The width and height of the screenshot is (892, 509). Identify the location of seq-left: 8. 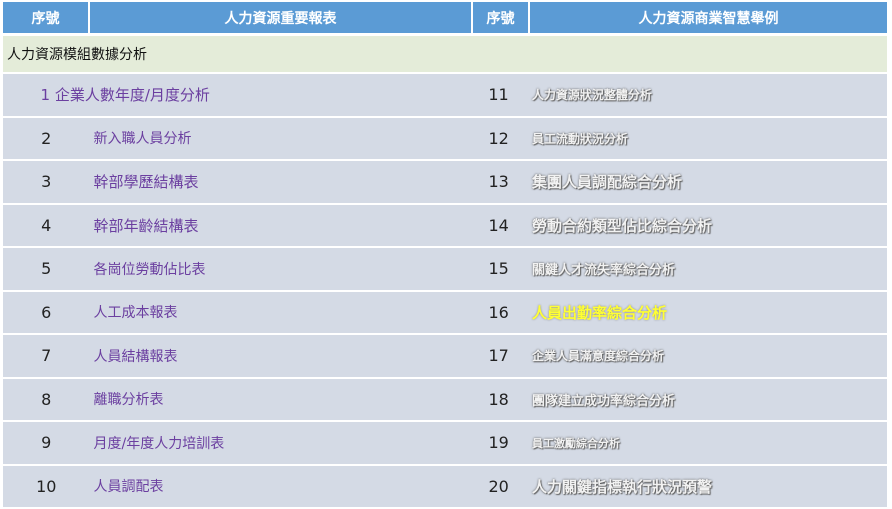
(46, 399).